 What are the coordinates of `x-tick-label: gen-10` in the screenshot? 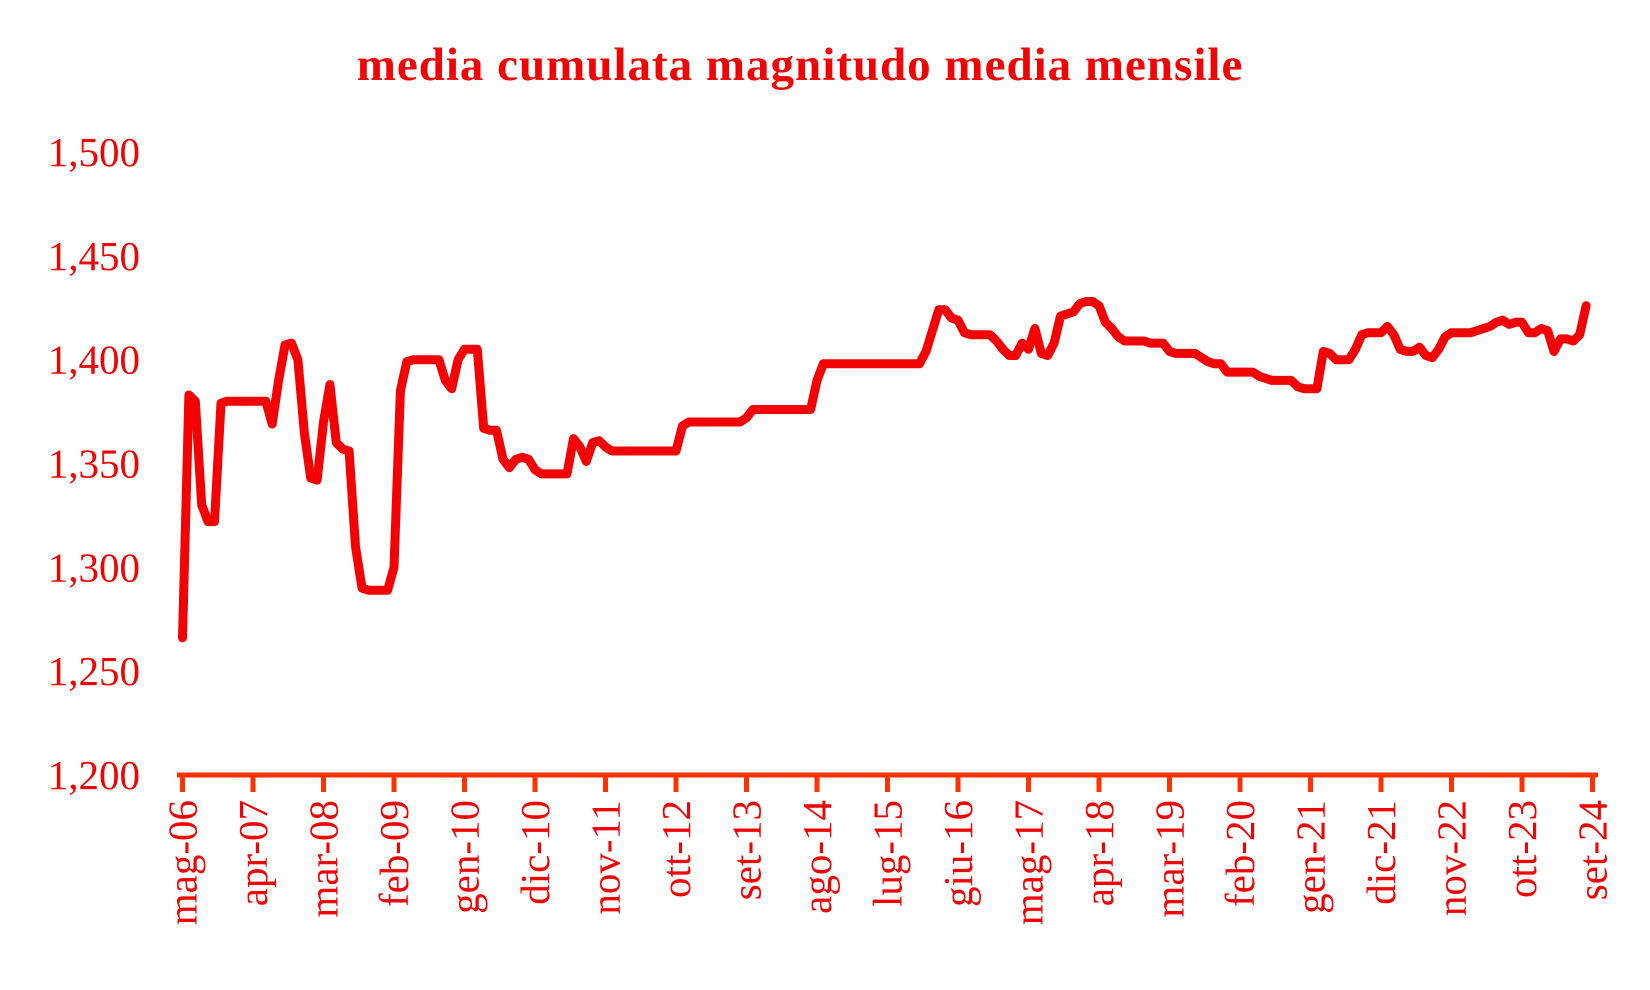 It's located at (465, 857).